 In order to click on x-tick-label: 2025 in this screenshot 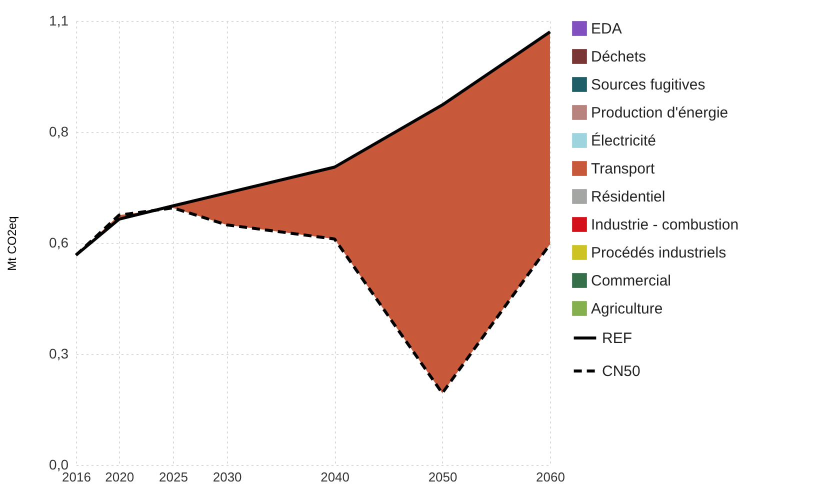, I will do `click(173, 477)`.